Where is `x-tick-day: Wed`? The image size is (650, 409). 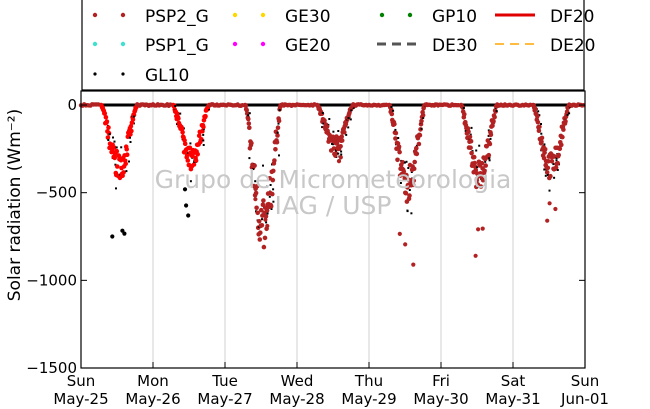 x-tick-day: Wed is located at coordinates (297, 381).